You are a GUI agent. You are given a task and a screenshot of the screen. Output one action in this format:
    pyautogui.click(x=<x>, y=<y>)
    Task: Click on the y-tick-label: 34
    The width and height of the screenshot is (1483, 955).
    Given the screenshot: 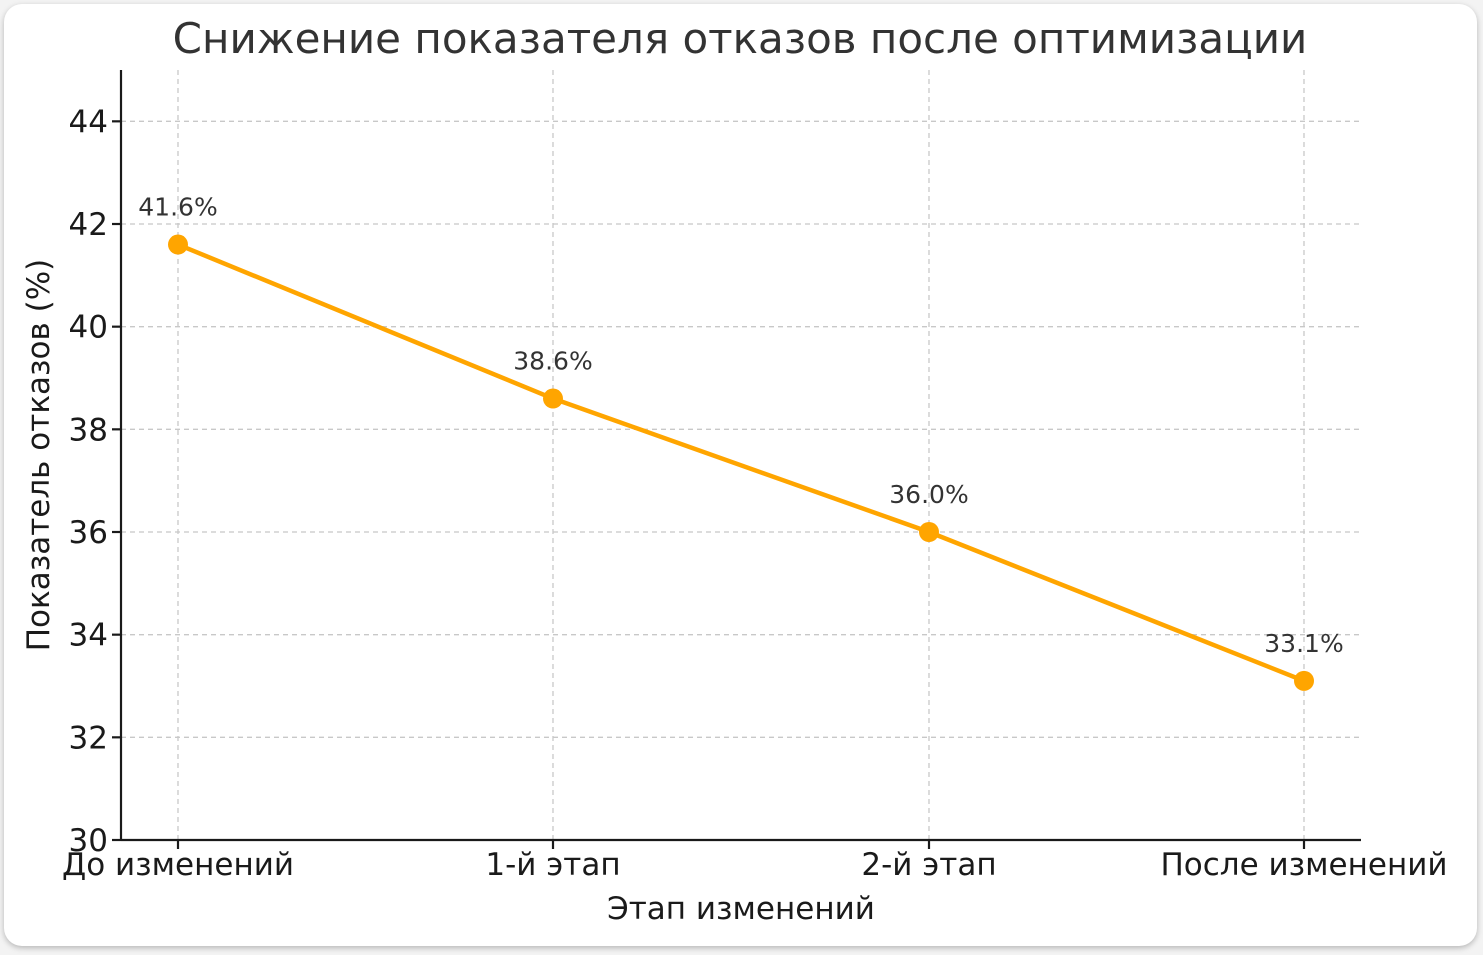 What is the action you would take?
    pyautogui.click(x=88, y=636)
    